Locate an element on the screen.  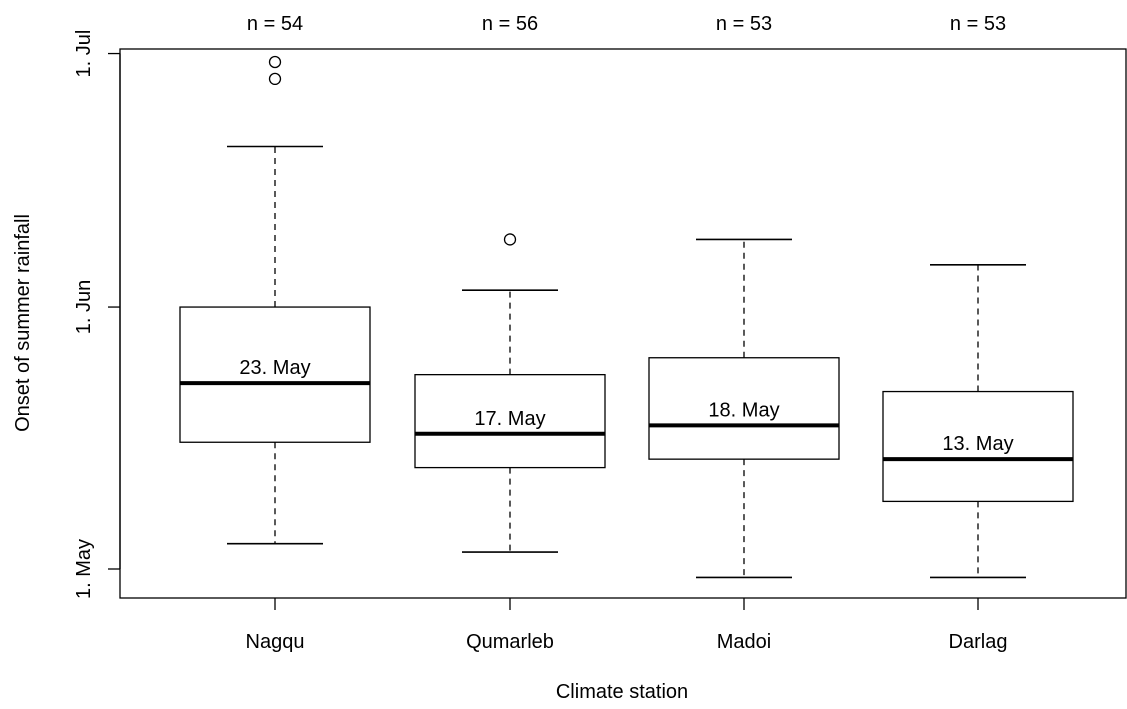
y-tick-label-1: 1. Jun is located at coordinates (84, 307).